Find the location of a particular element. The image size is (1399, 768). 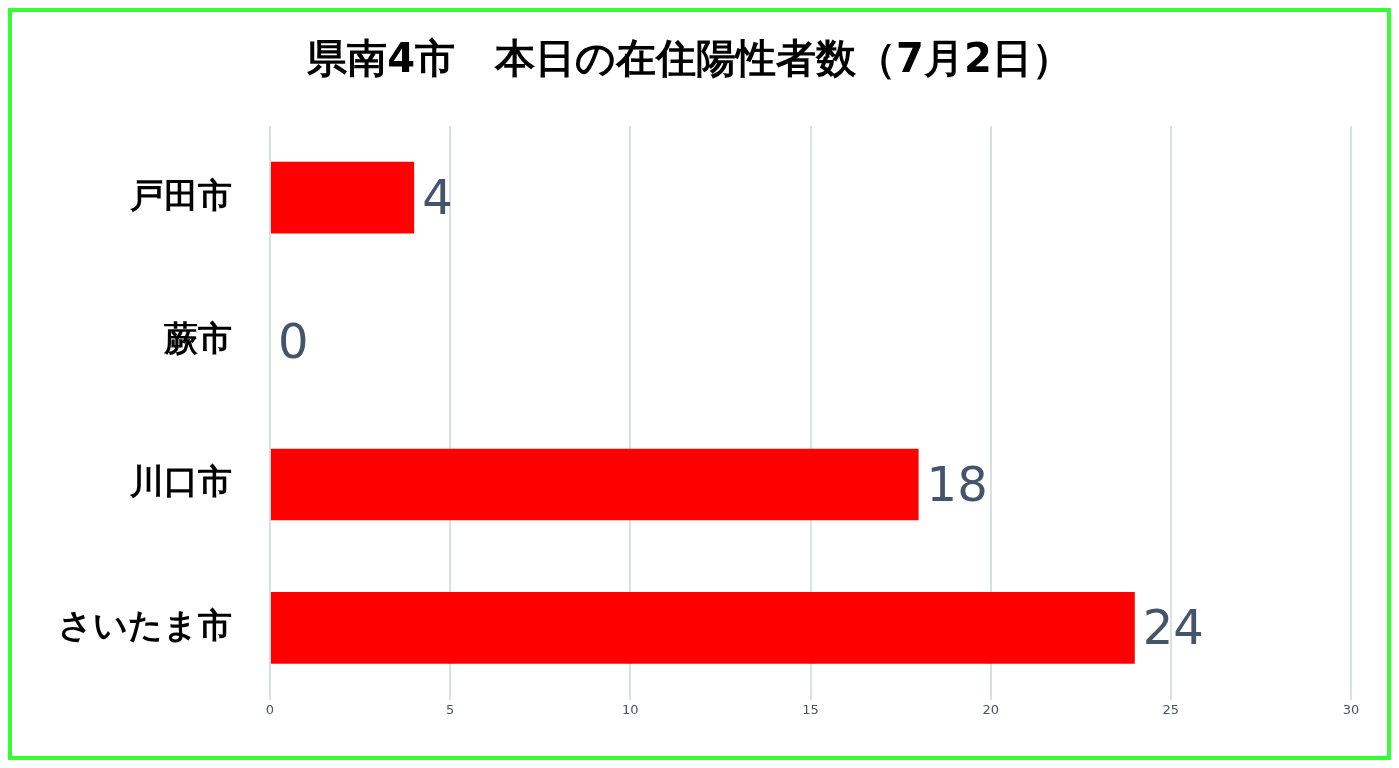

x-tick-label: 20 is located at coordinates (990, 709).